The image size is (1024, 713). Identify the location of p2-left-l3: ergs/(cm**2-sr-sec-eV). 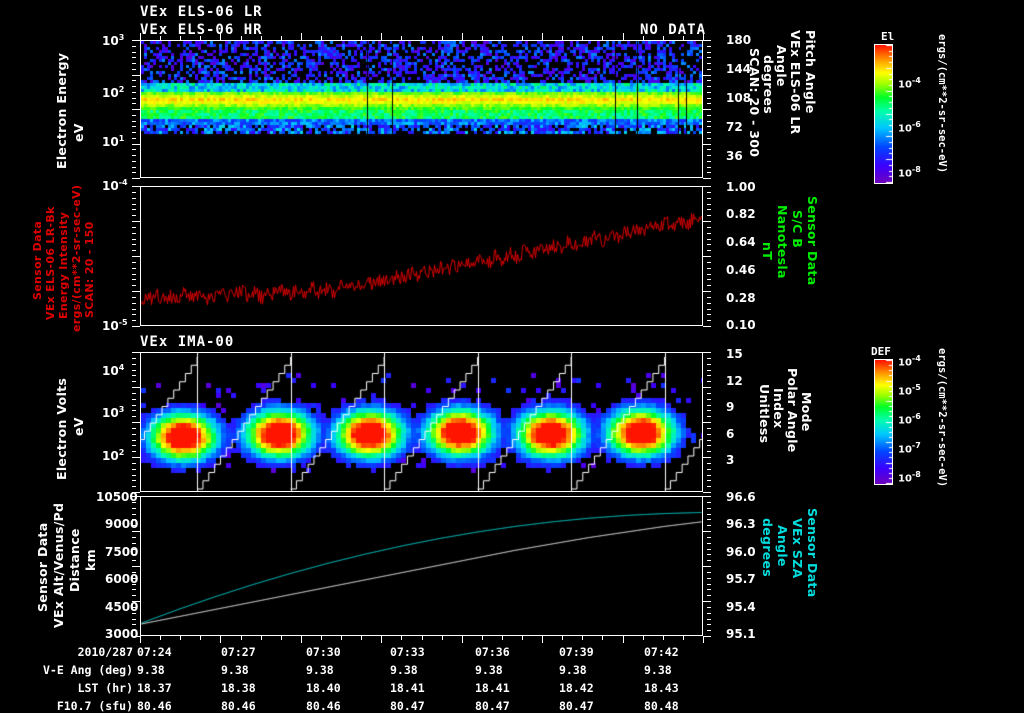
(76, 258).